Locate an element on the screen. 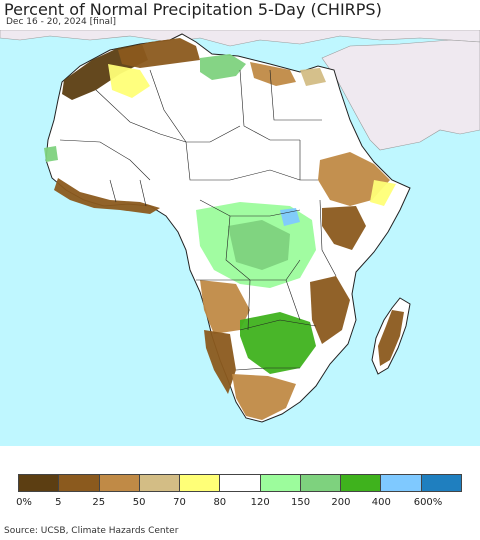 The image size is (480, 540). legend-labels: 0% 5 25 50 70 80 120 150 200 400 600% is located at coordinates (240, 504).